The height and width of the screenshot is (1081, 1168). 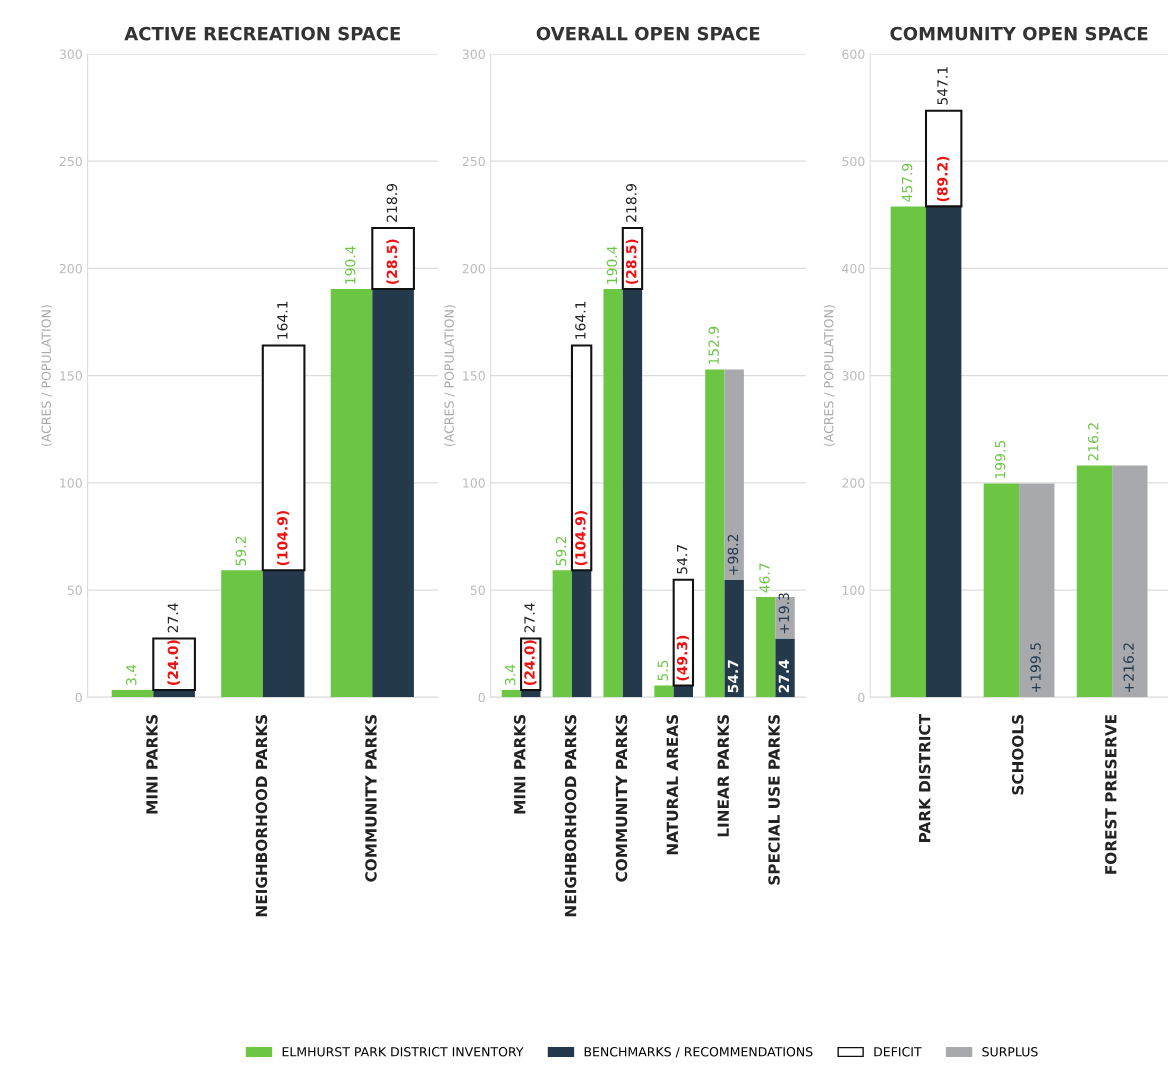 What do you see at coordinates (1111, 794) in the screenshot?
I see `x-tick-label: FOREST PRESERVE` at bounding box center [1111, 794].